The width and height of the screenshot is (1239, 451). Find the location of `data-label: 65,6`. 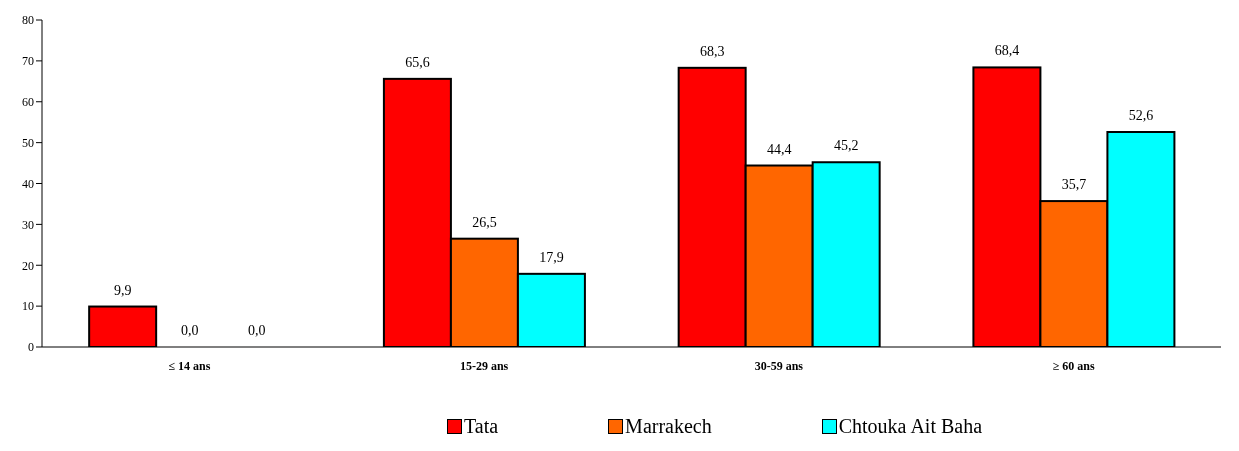

data-label: 65,6 is located at coordinates (417, 62).